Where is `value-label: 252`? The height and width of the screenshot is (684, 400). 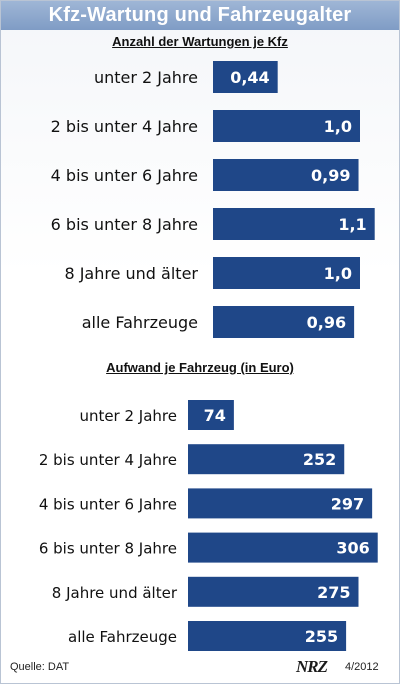
value-label: 252 is located at coordinates (319, 459).